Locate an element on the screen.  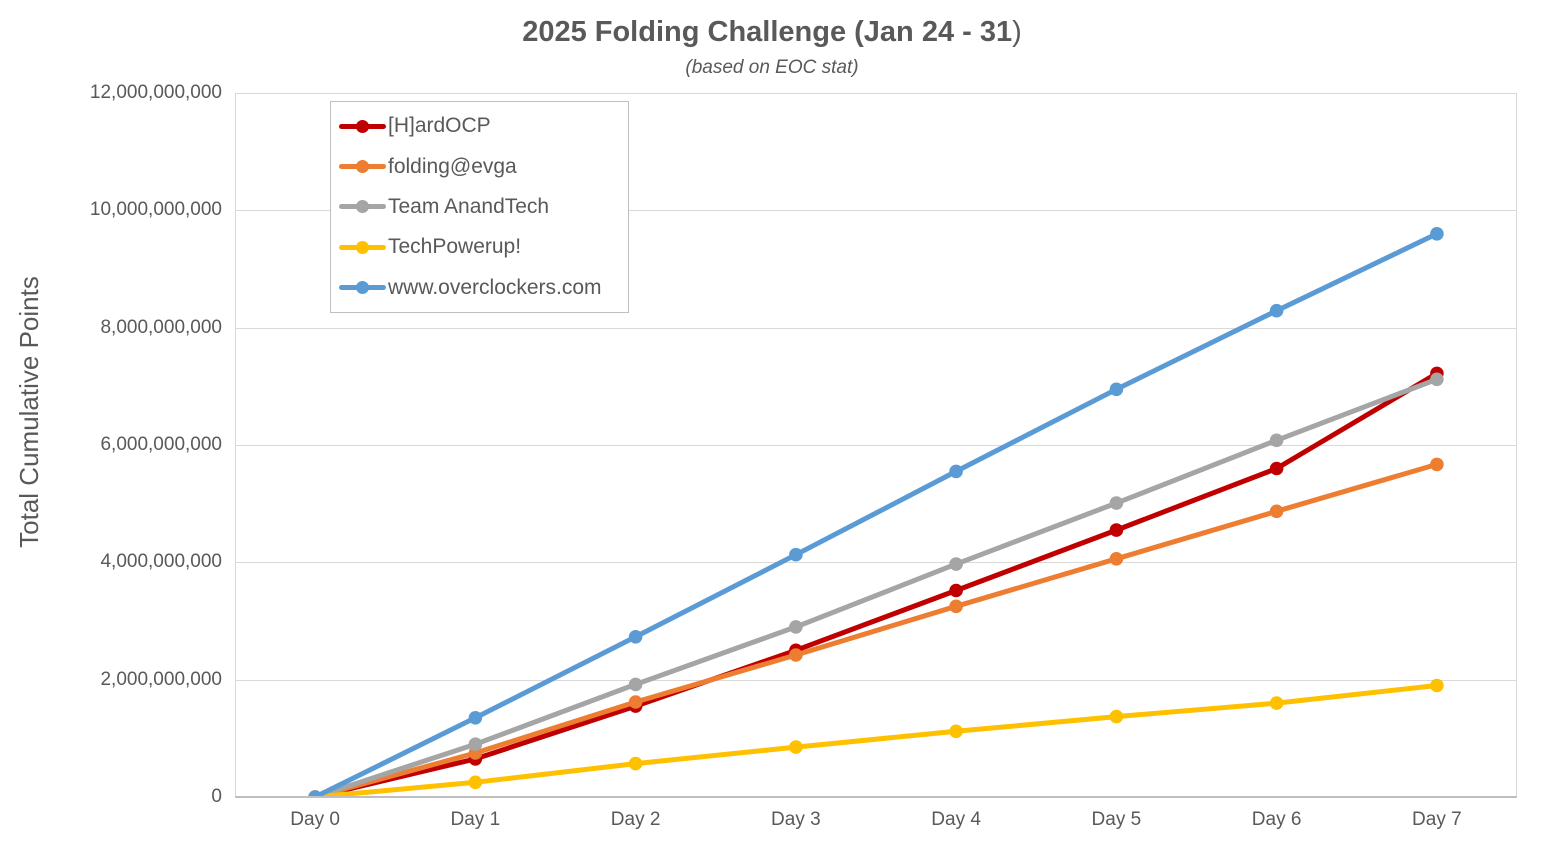
legend-item: TechPowerup! is located at coordinates (483, 247).